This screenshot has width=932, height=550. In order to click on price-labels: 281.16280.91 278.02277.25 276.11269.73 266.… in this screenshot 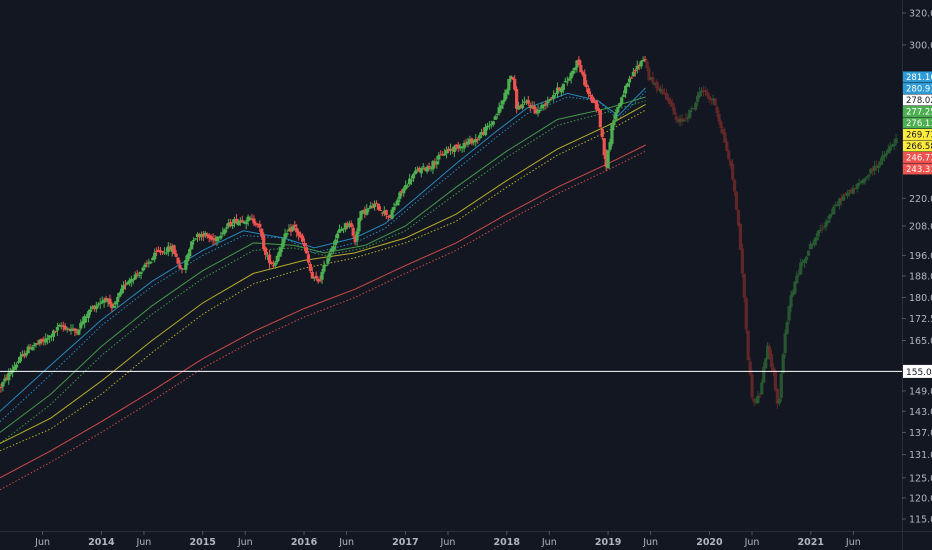, I will do `click(917, 123)`.